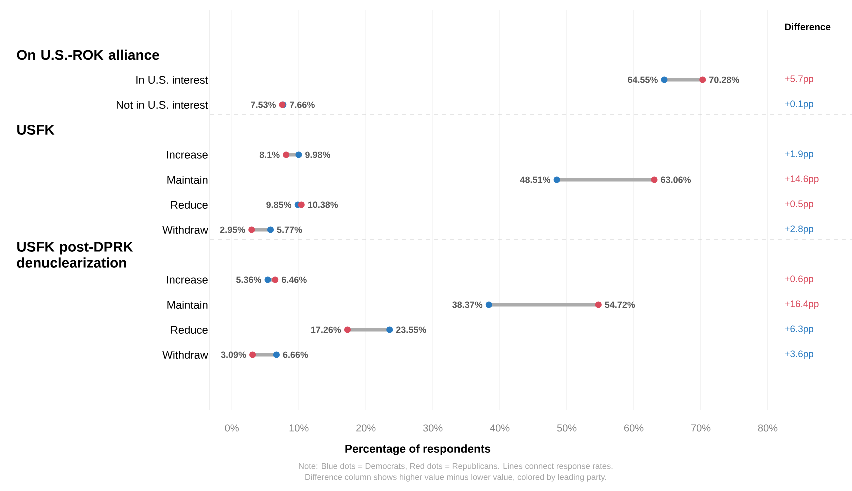  Describe the element at coordinates (701, 428) in the screenshot. I see `x-tick-label: 70%` at that location.